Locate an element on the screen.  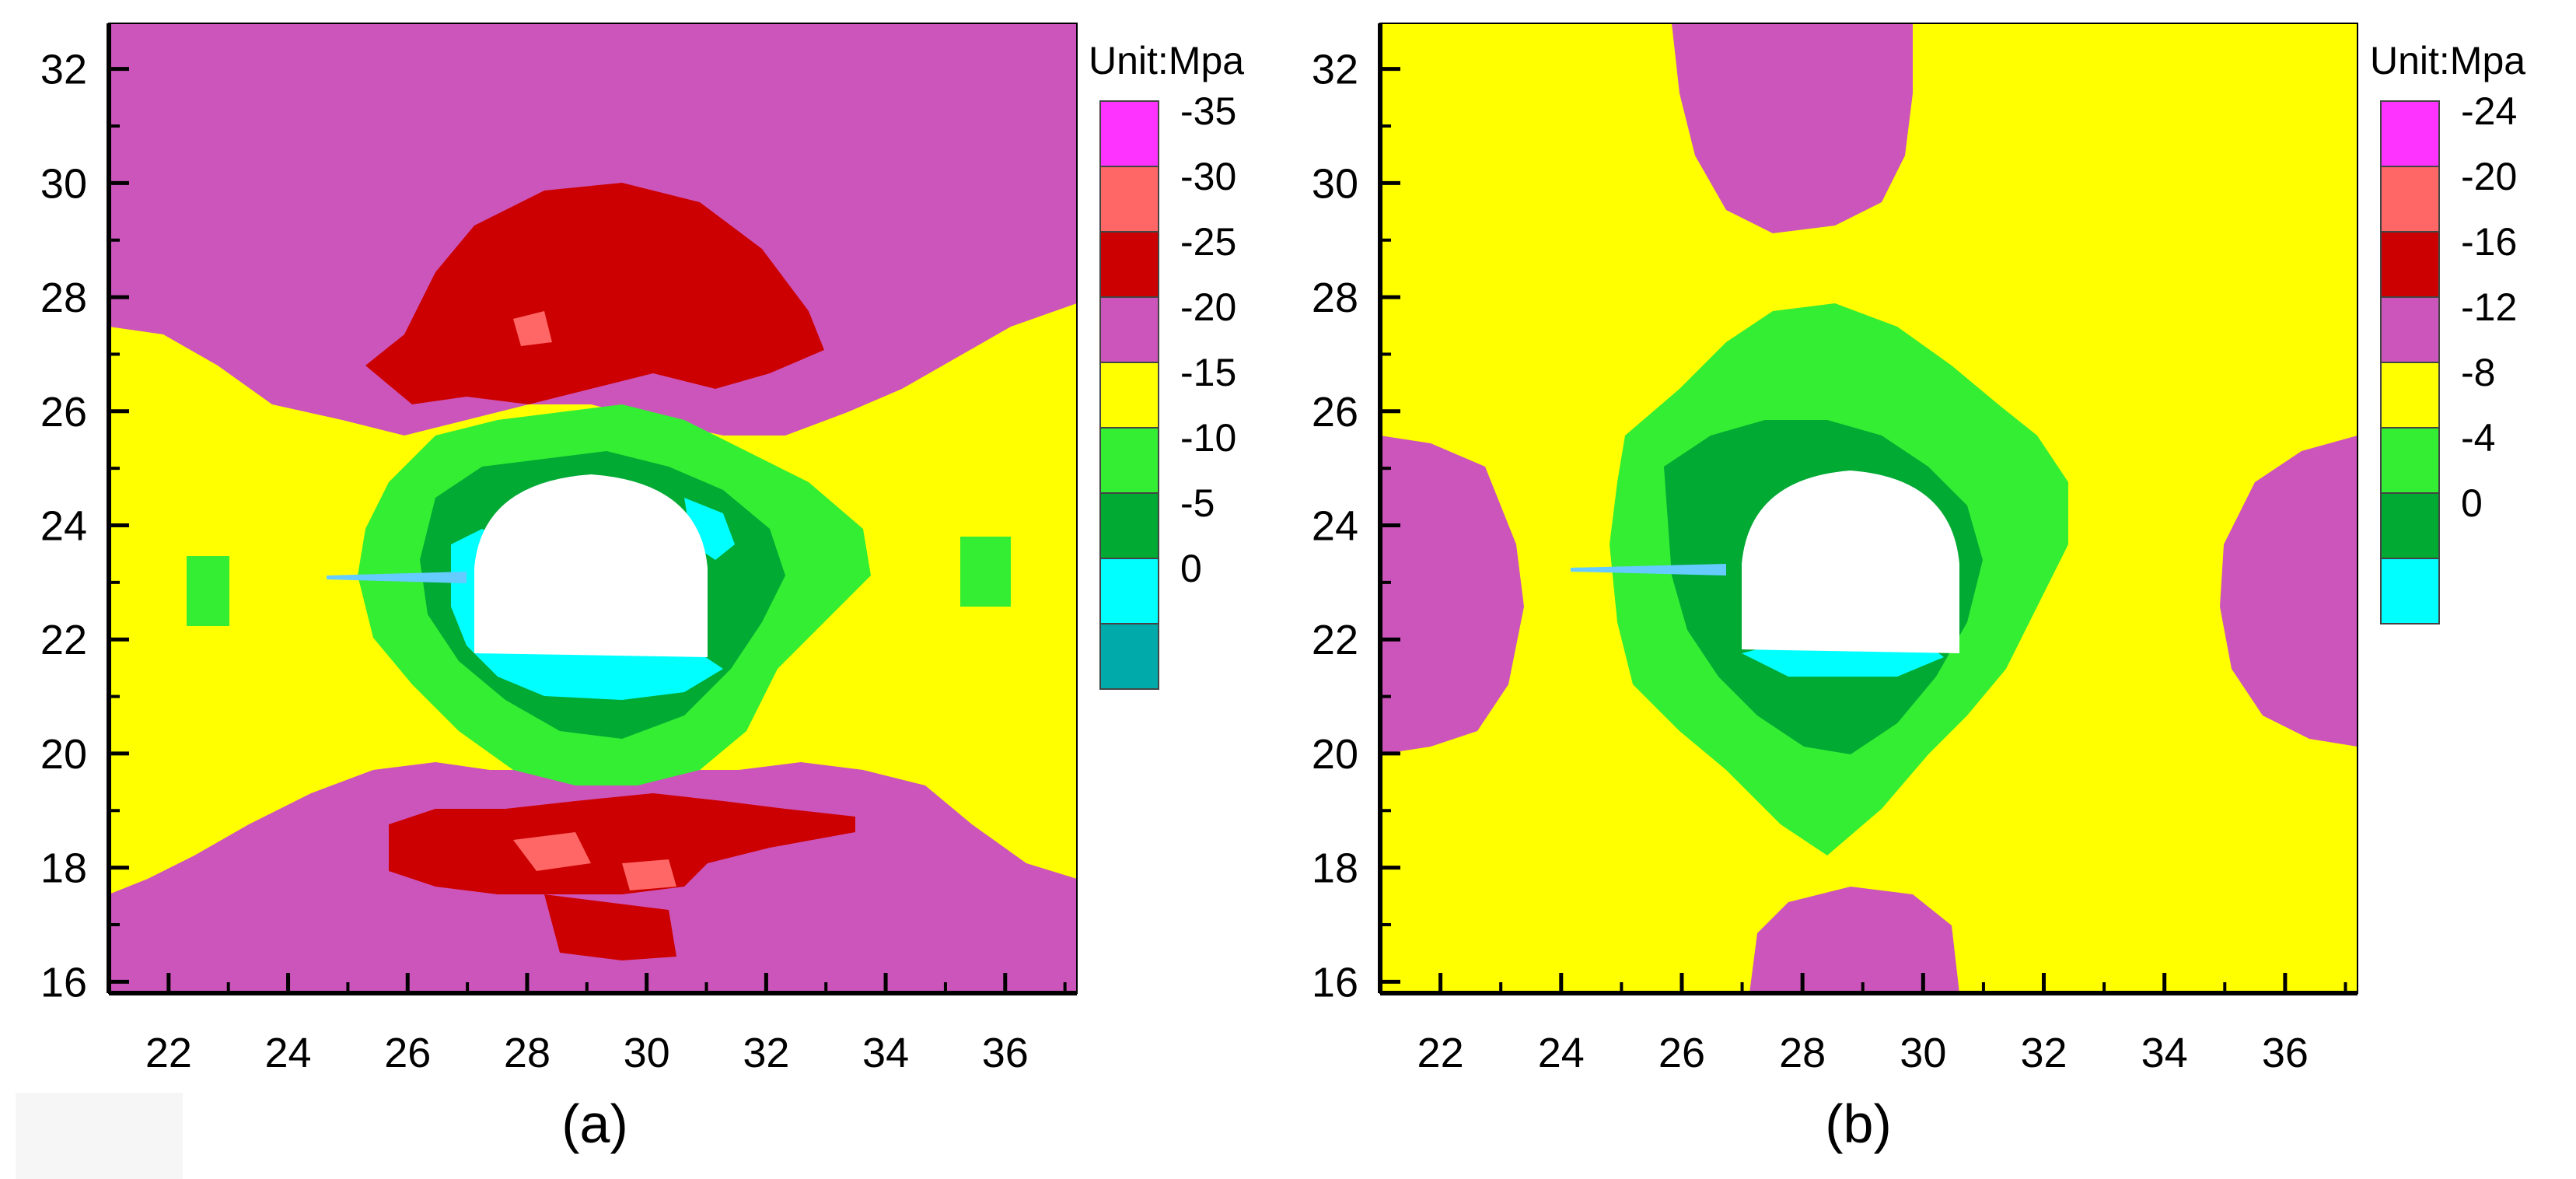
panel-b-streak is located at coordinates (1648, 570).